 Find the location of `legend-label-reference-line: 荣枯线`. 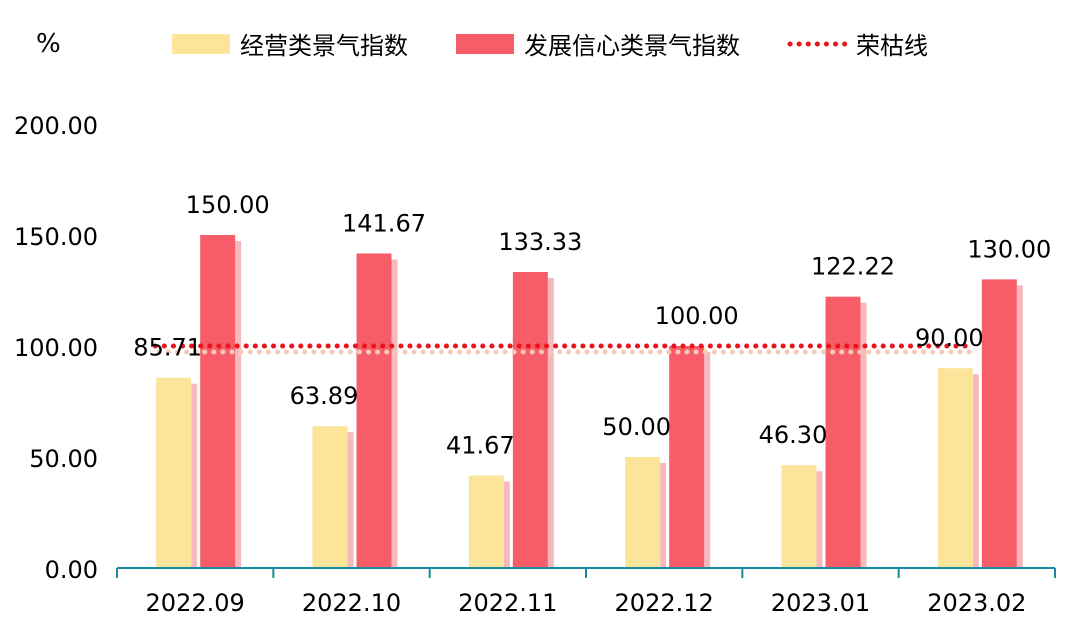

legend-label-reference-line: 荣枯线 is located at coordinates (892, 46).